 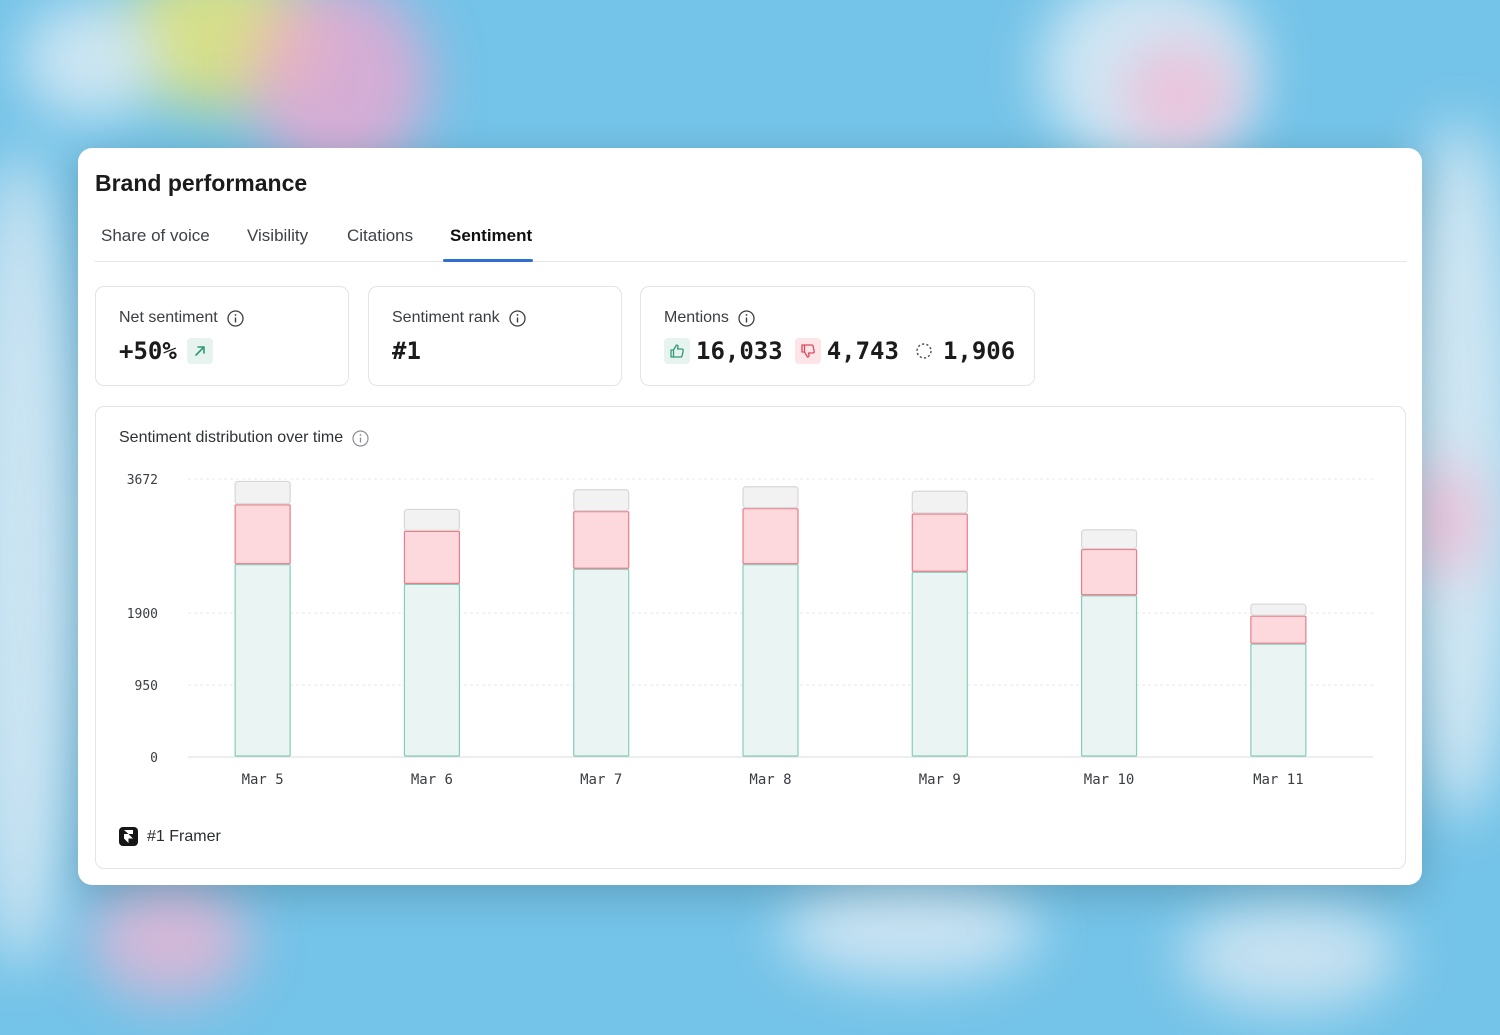 I want to click on x-tick-label: Mar 7, so click(x=601, y=780).